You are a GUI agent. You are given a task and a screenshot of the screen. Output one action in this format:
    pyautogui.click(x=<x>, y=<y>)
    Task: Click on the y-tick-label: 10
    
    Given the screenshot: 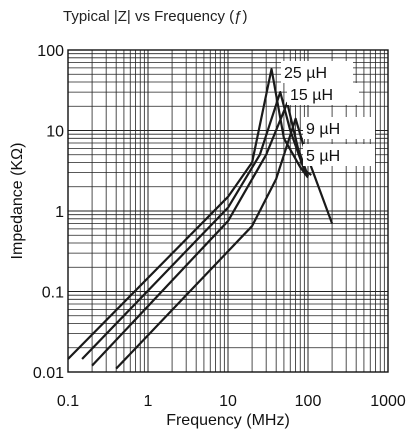 What is the action you would take?
    pyautogui.click(x=55, y=132)
    